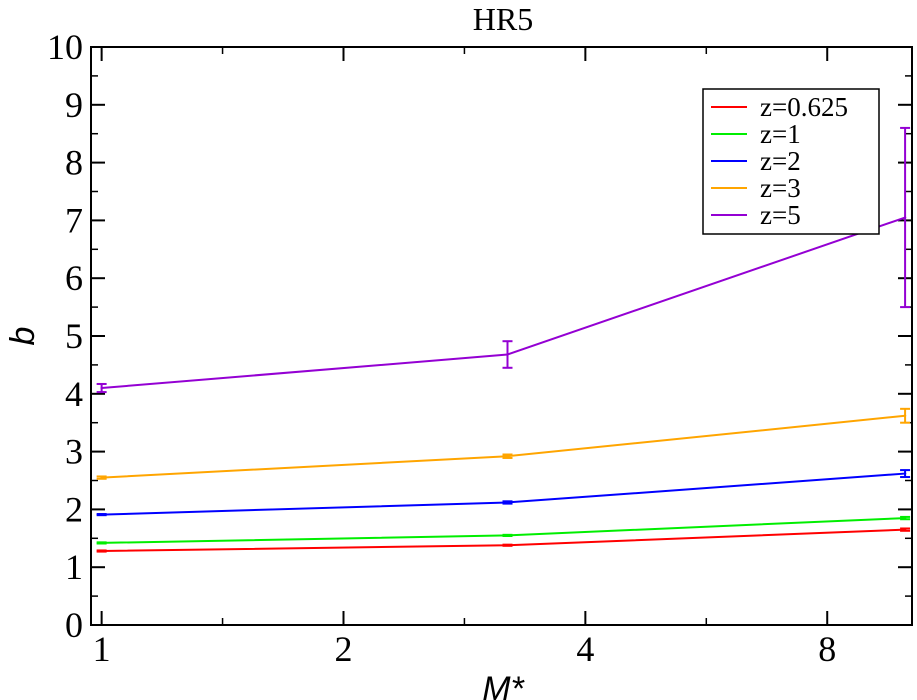 Image resolution: width=917 pixels, height=700 pixels. I want to click on series-z=1, so click(503, 530).